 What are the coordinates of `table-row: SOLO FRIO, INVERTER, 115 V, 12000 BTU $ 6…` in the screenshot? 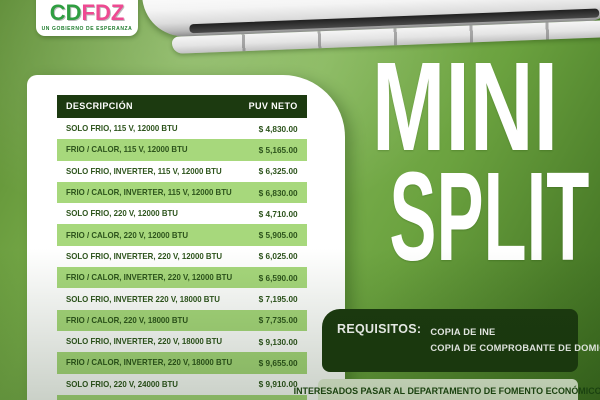 It's located at (182, 171).